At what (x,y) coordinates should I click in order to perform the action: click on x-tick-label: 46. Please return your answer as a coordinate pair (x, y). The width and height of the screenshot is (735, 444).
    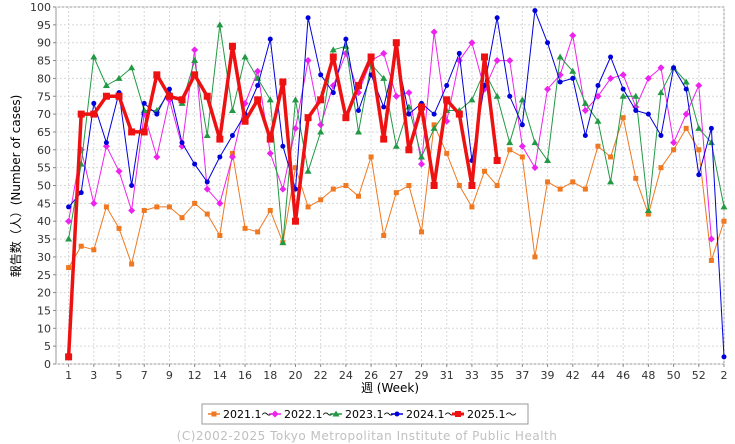
    Looking at the image, I should click on (623, 375).